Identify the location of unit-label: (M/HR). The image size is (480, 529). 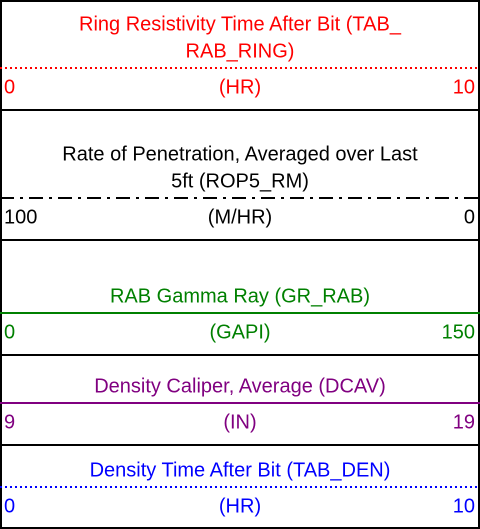
(240, 217).